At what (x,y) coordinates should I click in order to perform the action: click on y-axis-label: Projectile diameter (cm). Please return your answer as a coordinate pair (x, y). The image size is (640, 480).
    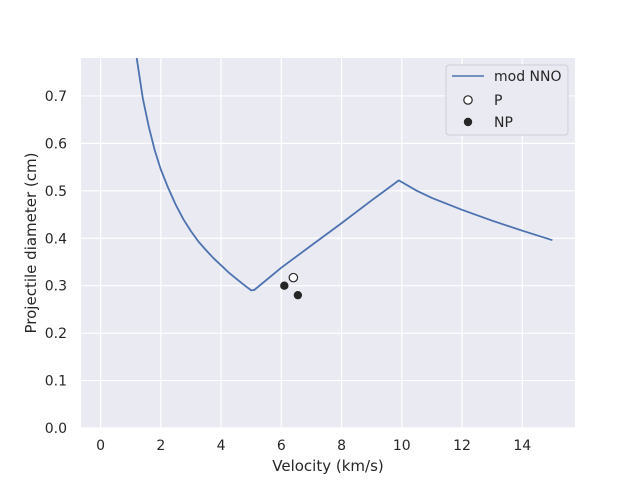
    Looking at the image, I should click on (31, 243).